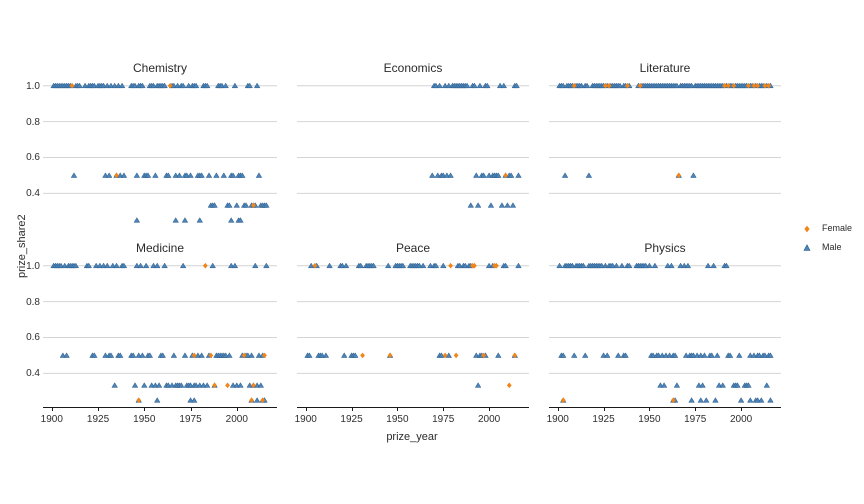  I want to click on facet-title-physics: Physics, so click(665, 248).